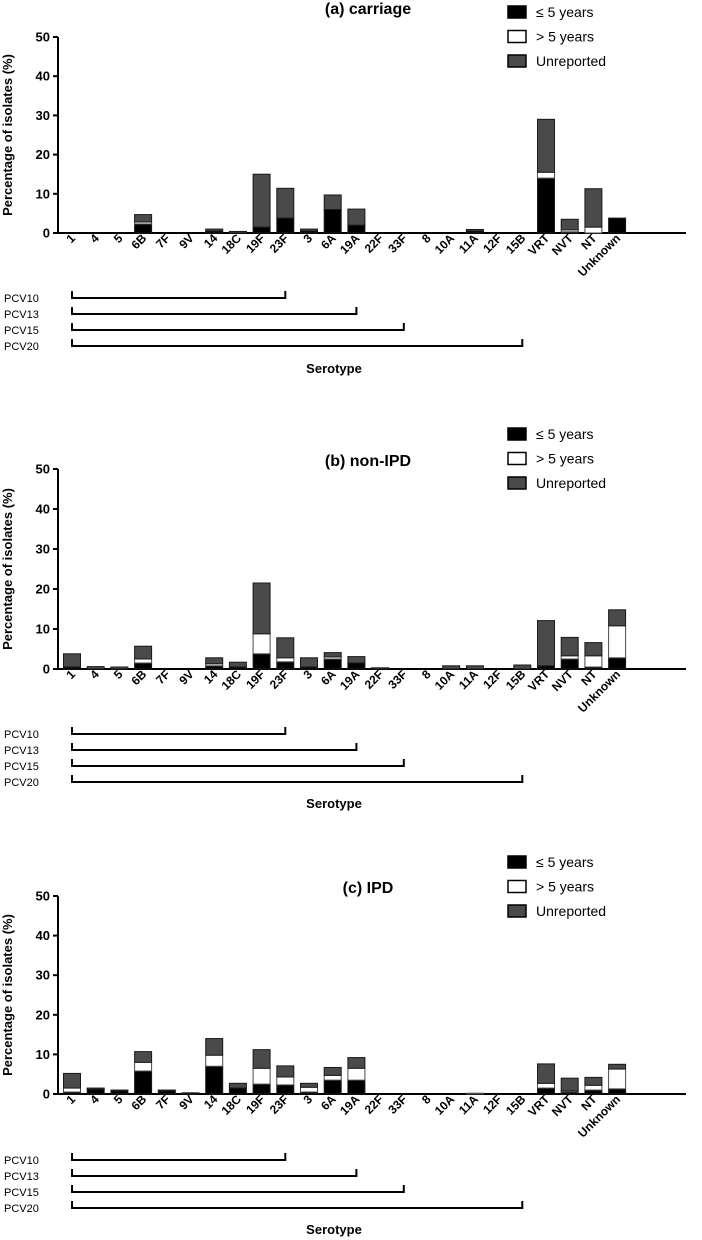  Describe the element at coordinates (368, 9) in the screenshot. I see `panel-title: (a) carriage` at that location.